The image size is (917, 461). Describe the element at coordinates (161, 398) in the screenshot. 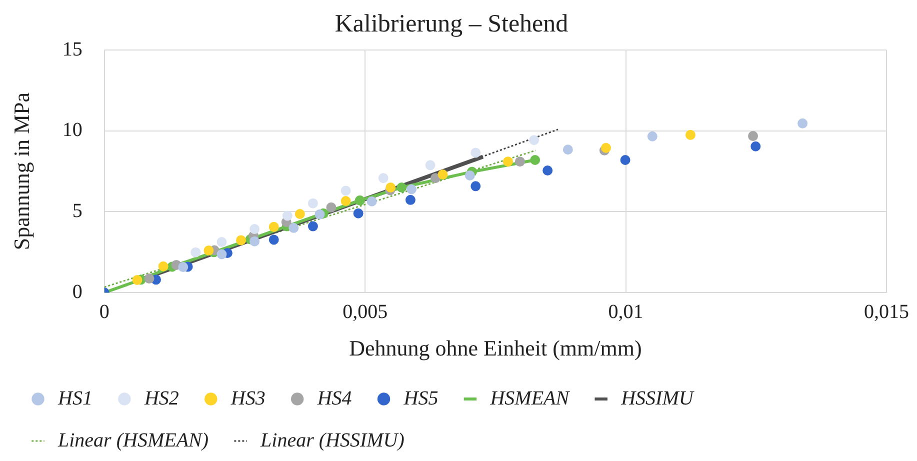

I see `legend-label: HS2` at that location.